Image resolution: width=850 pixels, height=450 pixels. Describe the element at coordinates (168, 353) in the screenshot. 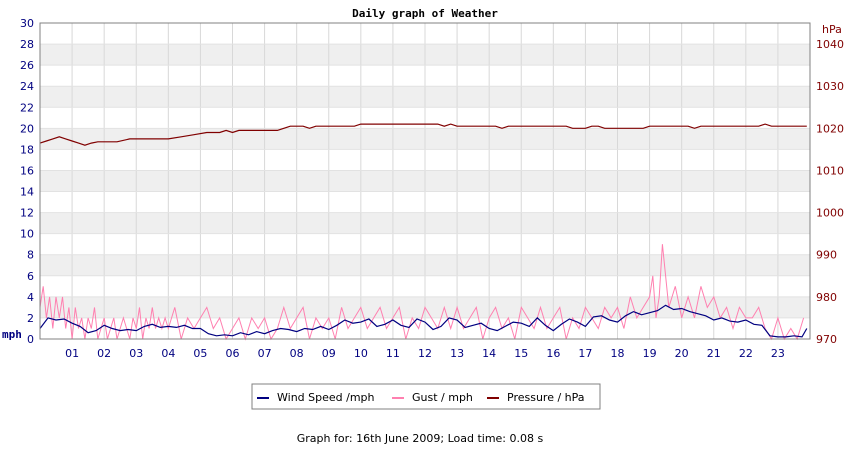

I see `x-tick-label: 04` at that location.